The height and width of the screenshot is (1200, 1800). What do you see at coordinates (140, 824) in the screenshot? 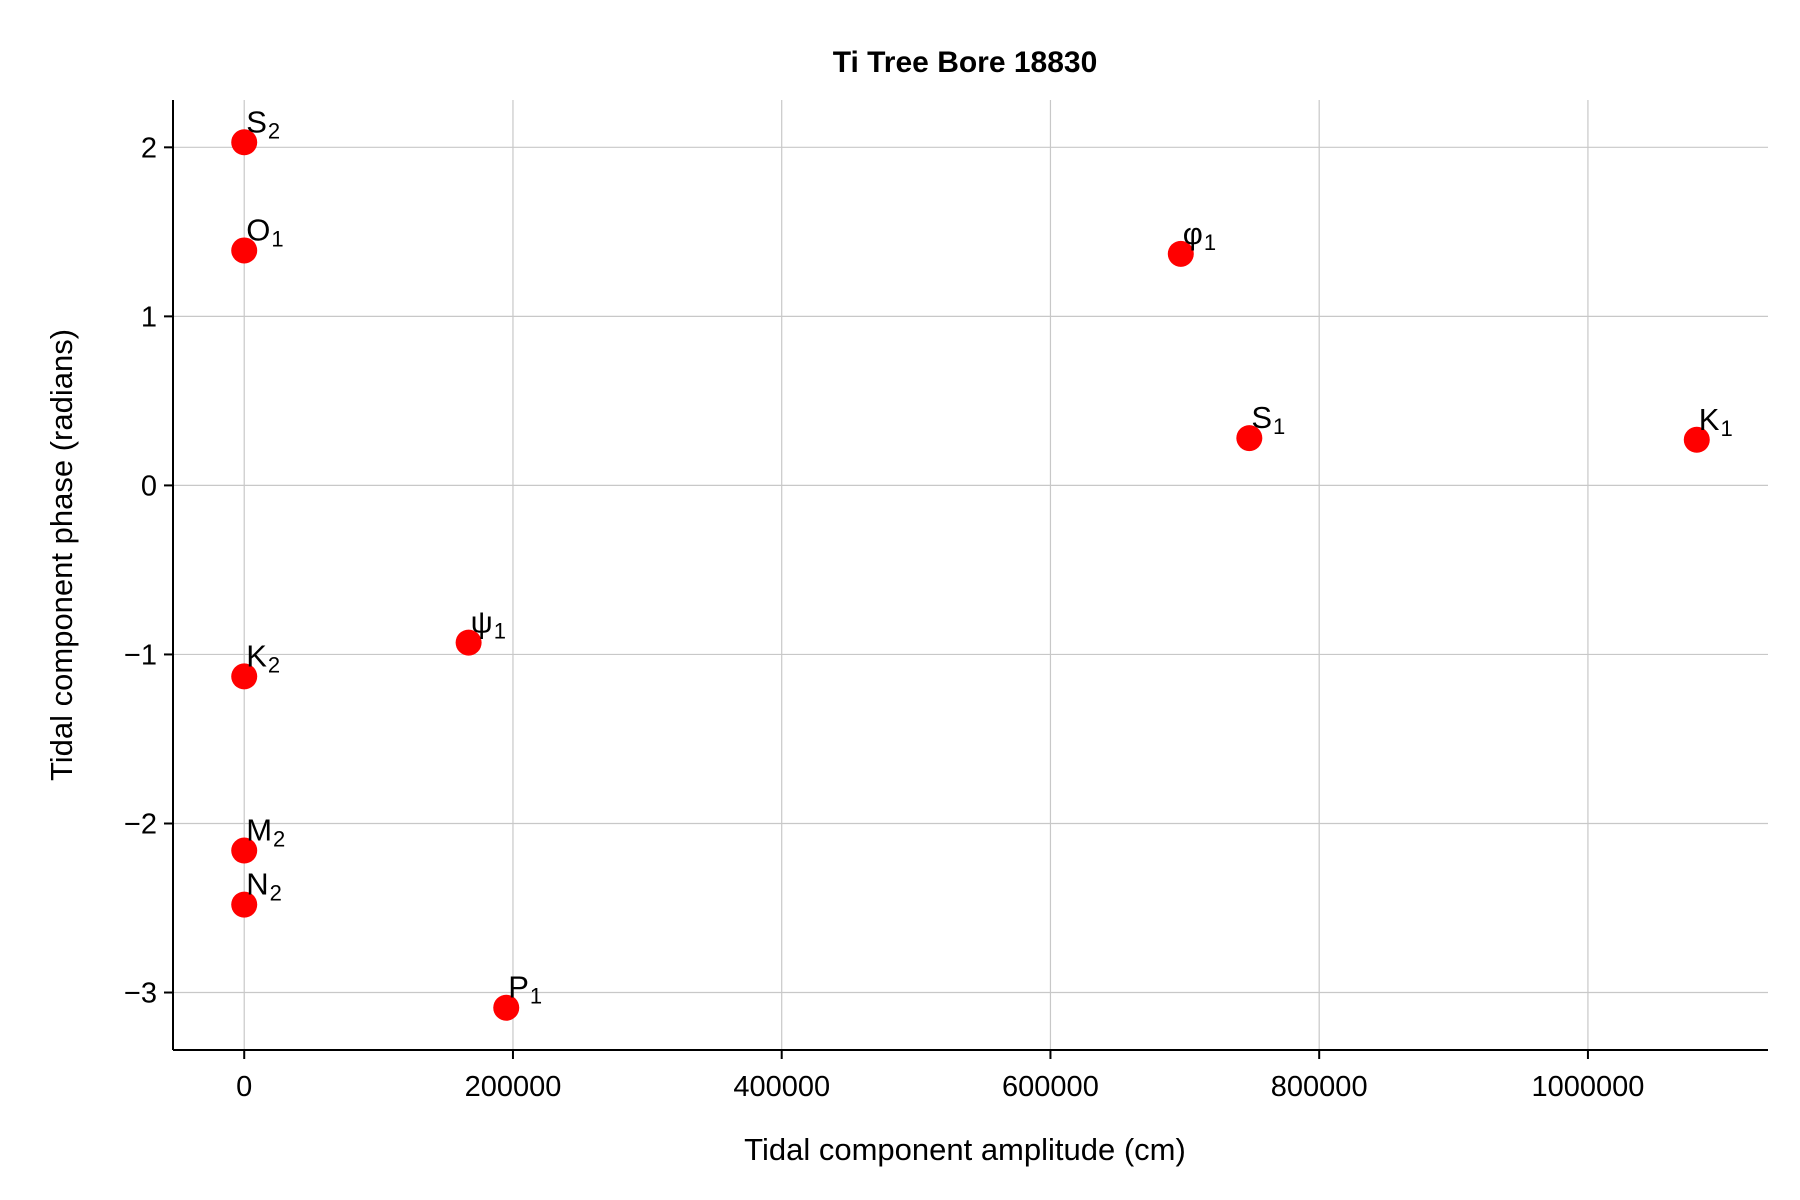
I see `y-tick-label: −2` at bounding box center [140, 824].